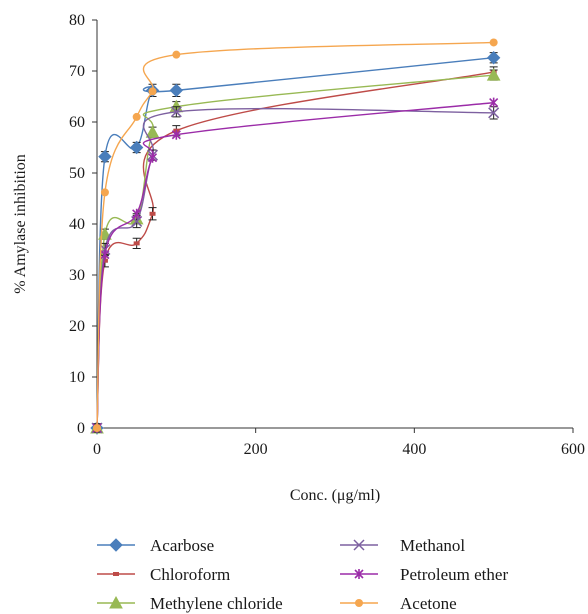 The height and width of the screenshot is (614, 588). I want to click on y-tick-label: 40, so click(77, 224).